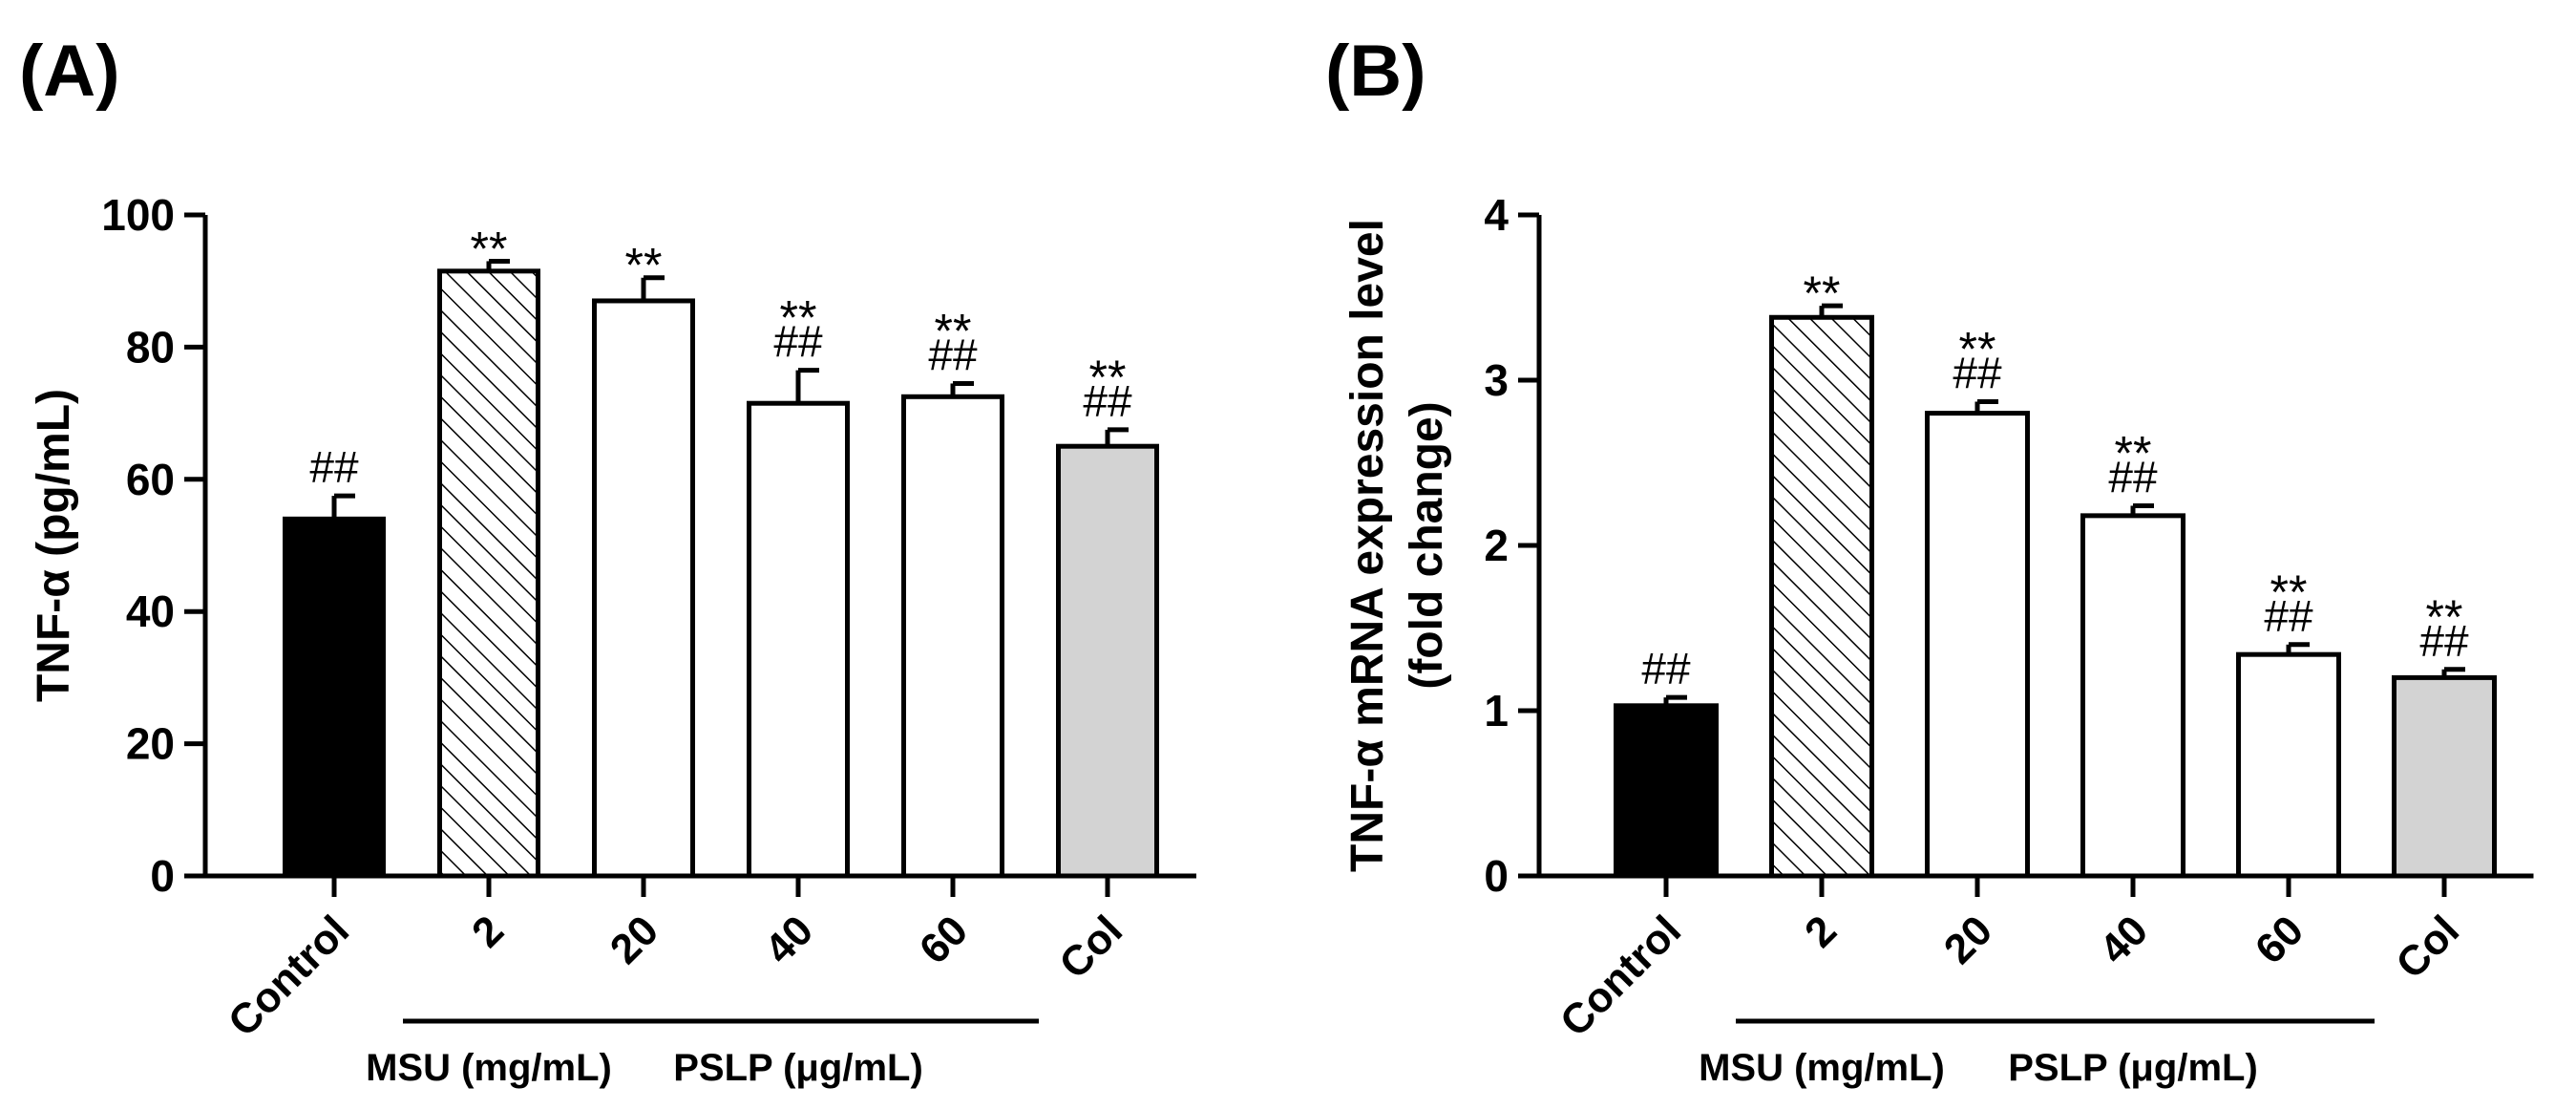 Image resolution: width=2576 pixels, height=1109 pixels. What do you see at coordinates (1496, 711) in the screenshot?
I see `y-tick-label: 1` at bounding box center [1496, 711].